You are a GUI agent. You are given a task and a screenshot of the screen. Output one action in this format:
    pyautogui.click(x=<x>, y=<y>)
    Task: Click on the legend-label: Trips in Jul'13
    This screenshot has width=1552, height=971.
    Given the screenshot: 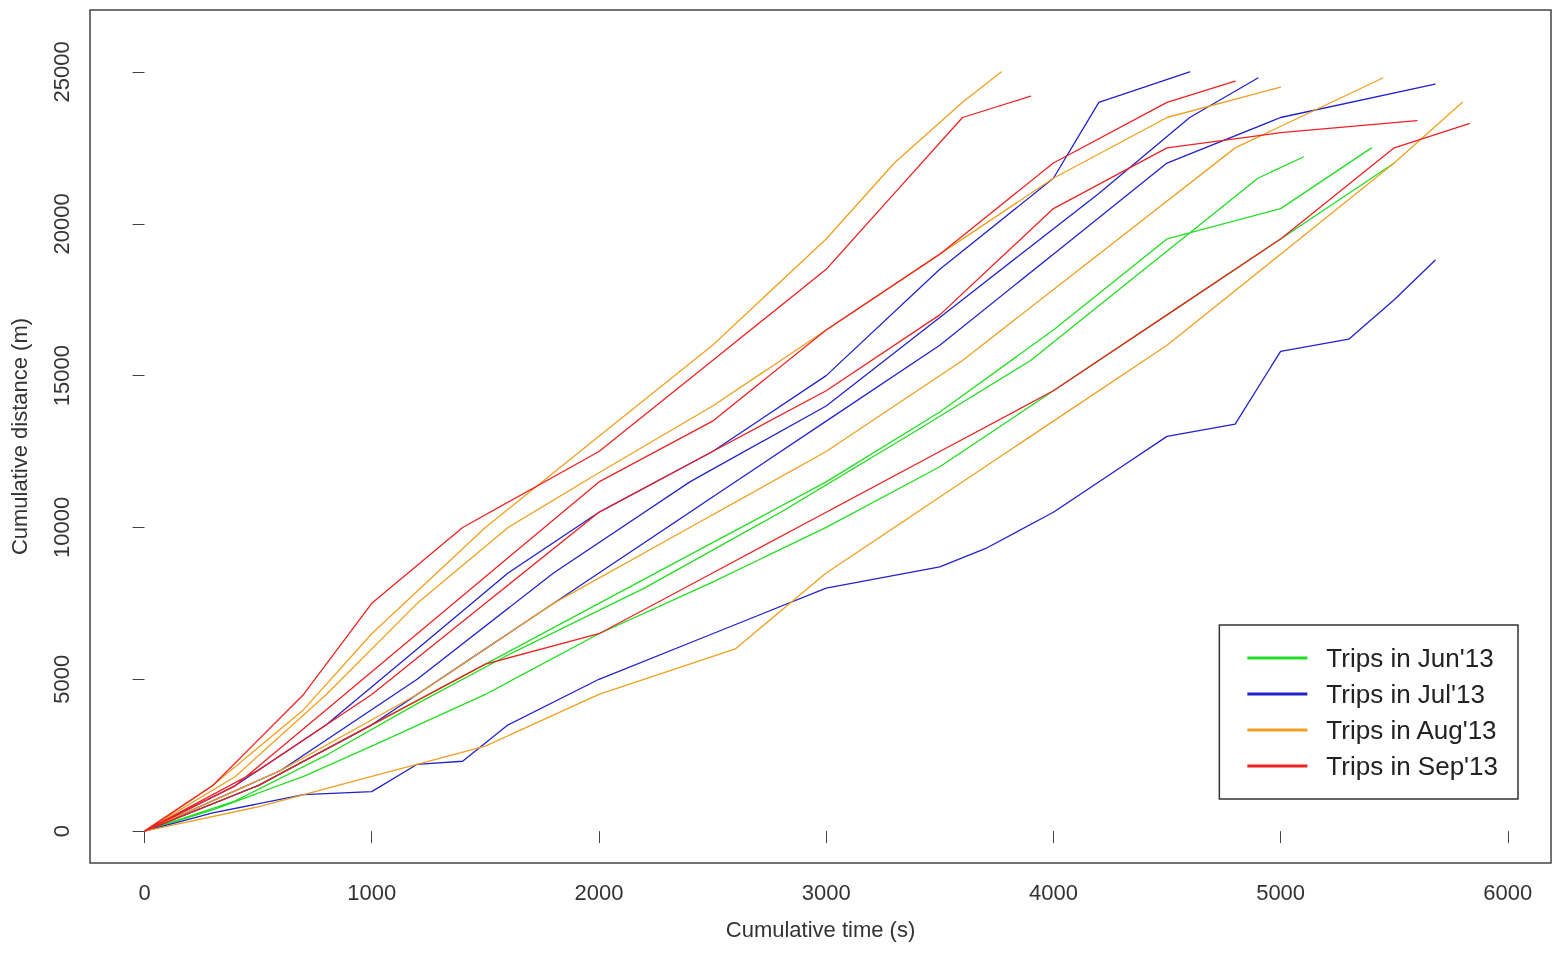 What is the action you would take?
    pyautogui.click(x=1405, y=694)
    